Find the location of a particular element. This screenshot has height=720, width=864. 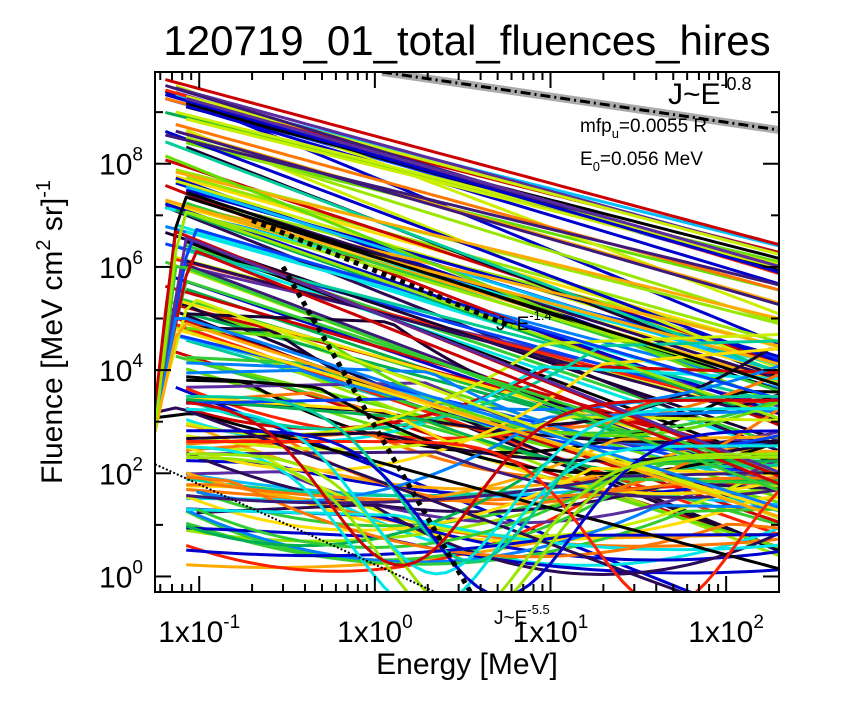

y-tick-label-exp: 8 is located at coordinates (137, 155).